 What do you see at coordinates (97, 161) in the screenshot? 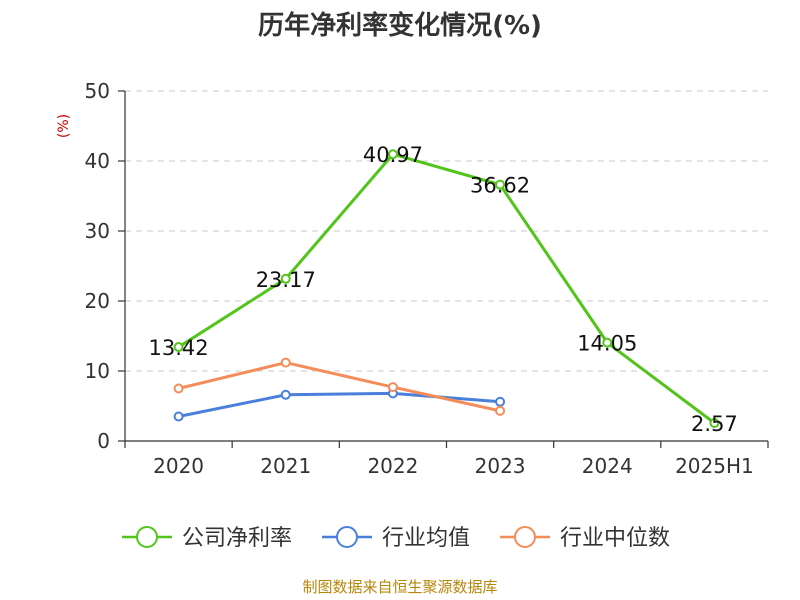
I see `y-tick-label: 40` at bounding box center [97, 161].